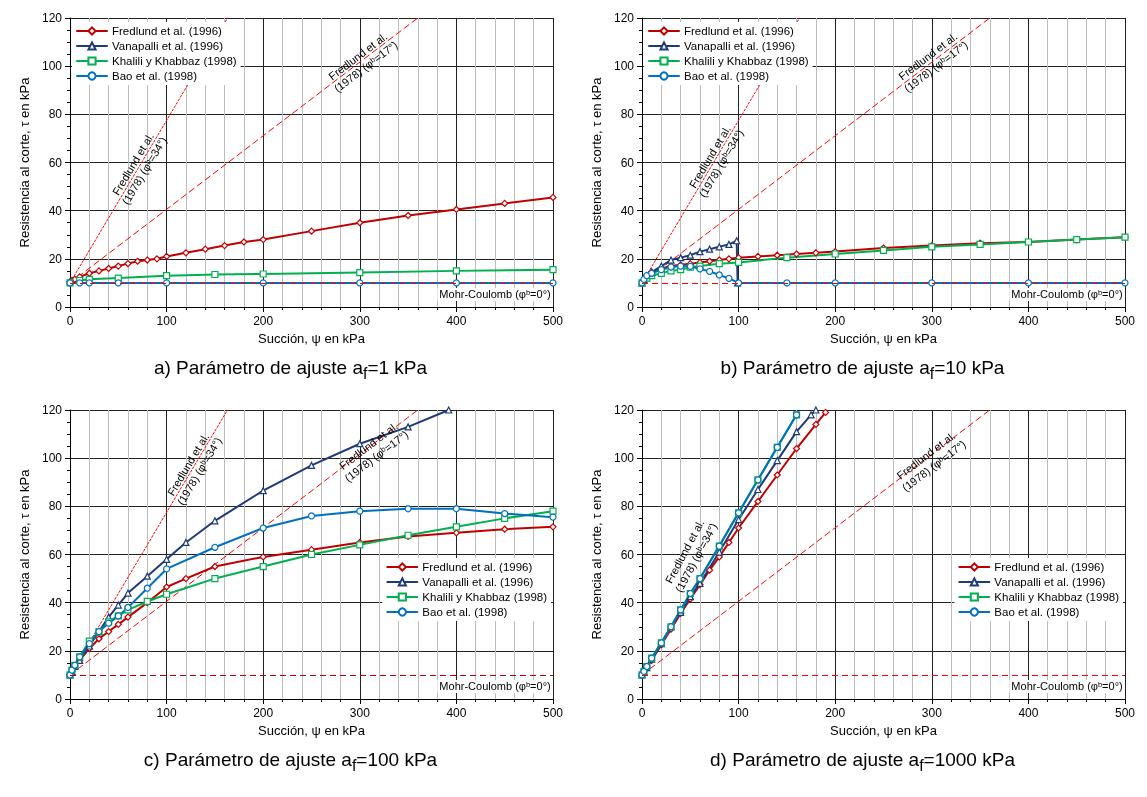  I want to click on text: a) Parámetro de ajuste a$_{f}$=1 kPa, so click(290, 370).